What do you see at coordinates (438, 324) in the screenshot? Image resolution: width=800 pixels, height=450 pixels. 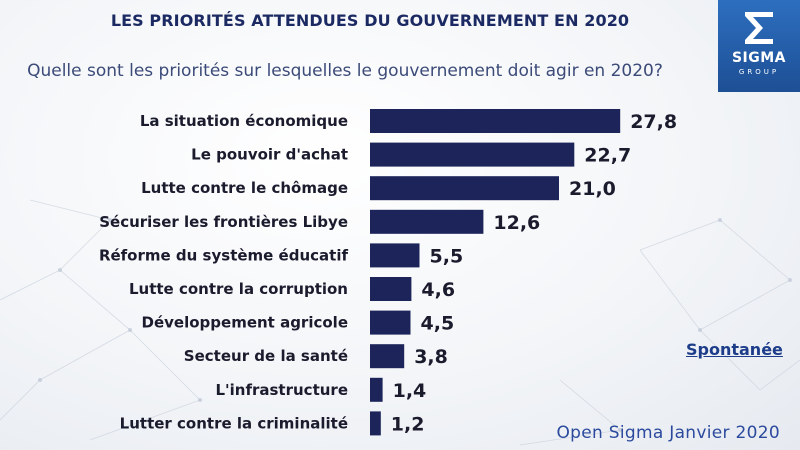 I see `value-label: 4,5` at bounding box center [438, 324].